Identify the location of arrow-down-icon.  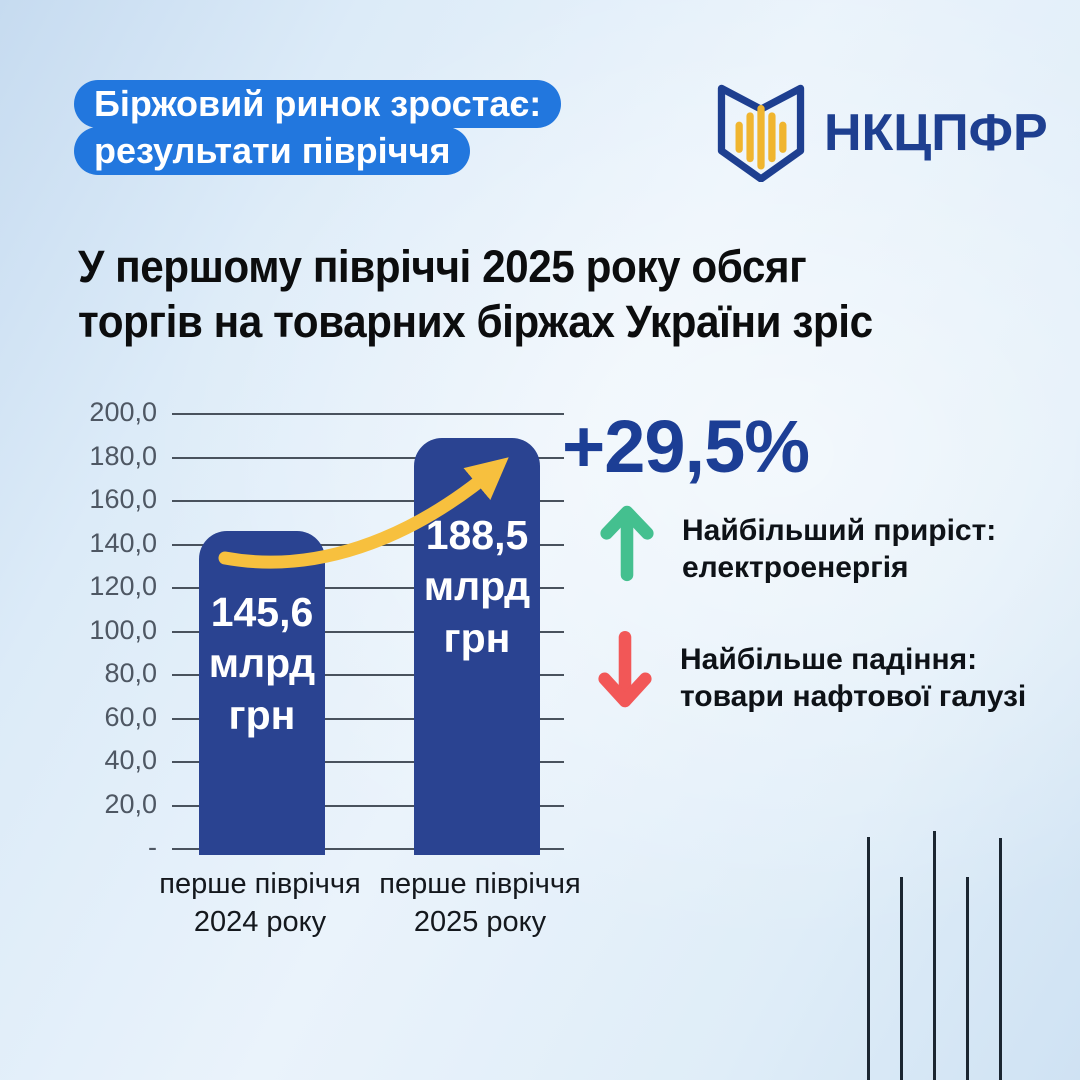
(625, 675).